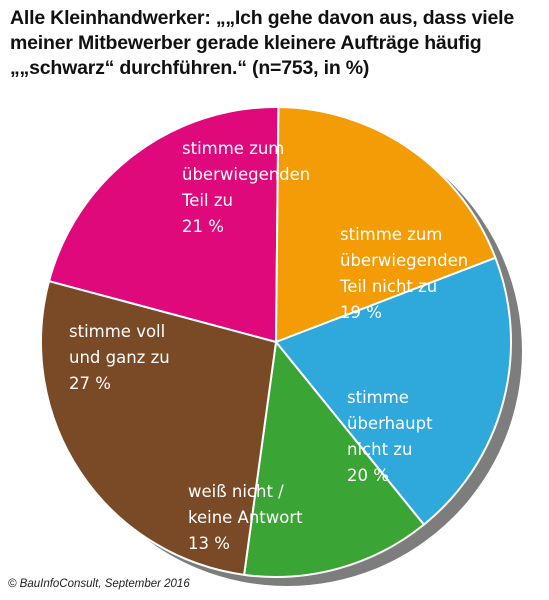  Describe the element at coordinates (245, 187) in the screenshot. I see `slice-label-0: stimme zum überwiegenden Teil zu 21 %` at that location.